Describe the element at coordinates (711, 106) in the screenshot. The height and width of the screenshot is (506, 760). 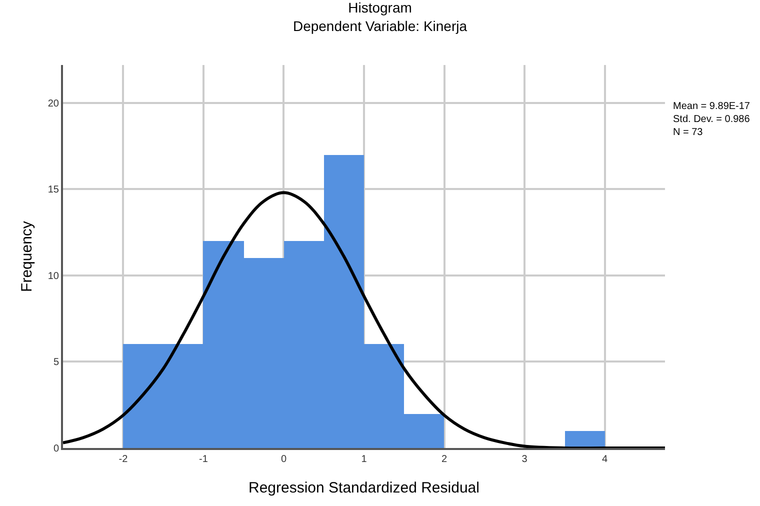
I see `text: Mean = 9.89E-17` at that location.